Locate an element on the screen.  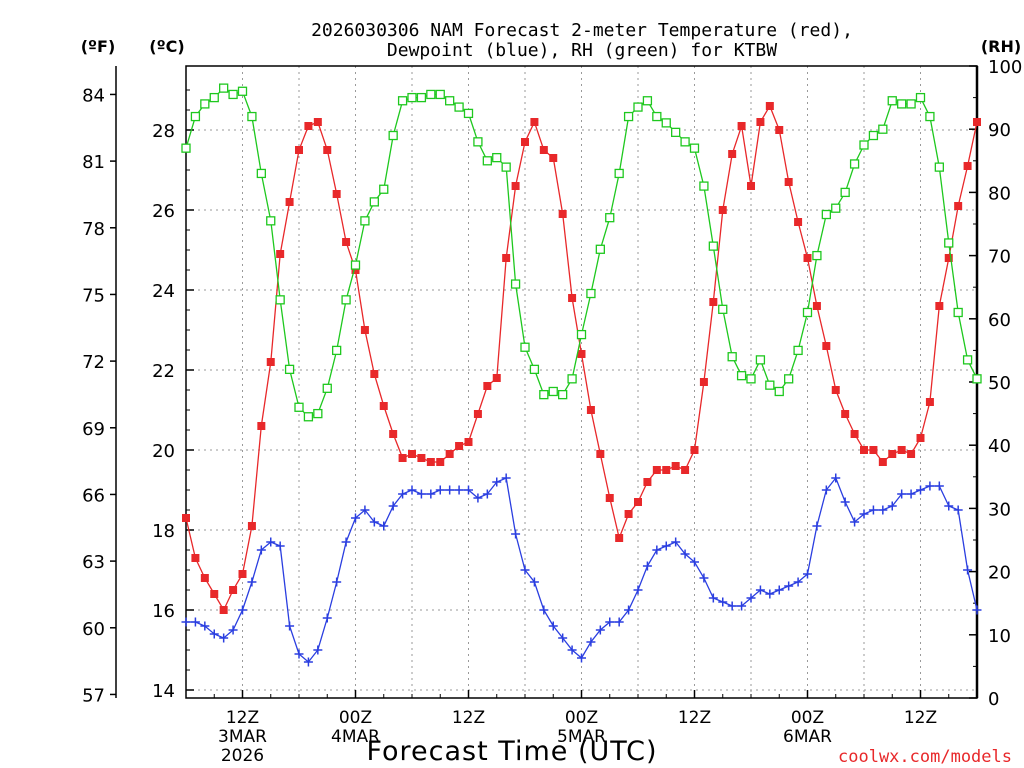
x-tick-label: 00Z is located at coordinates (355, 718).